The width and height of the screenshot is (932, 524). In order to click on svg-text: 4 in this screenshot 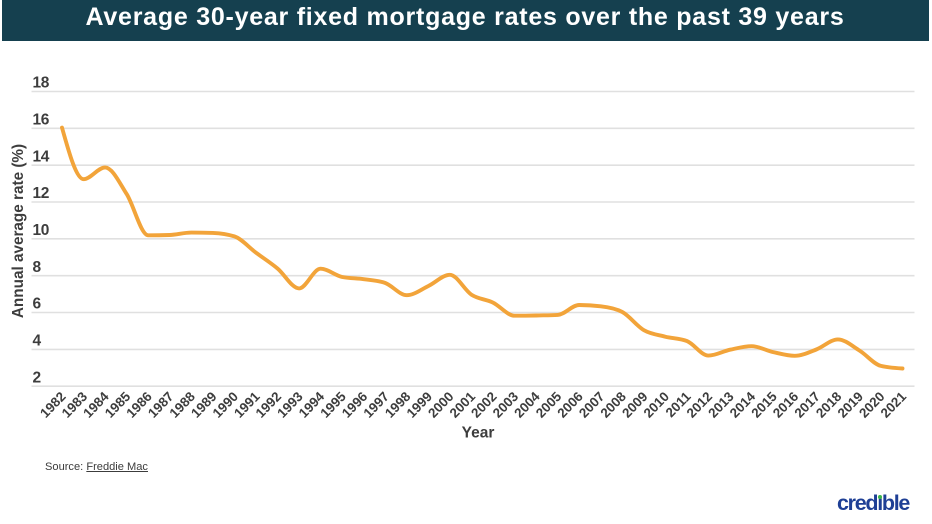, I will do `click(37, 341)`.